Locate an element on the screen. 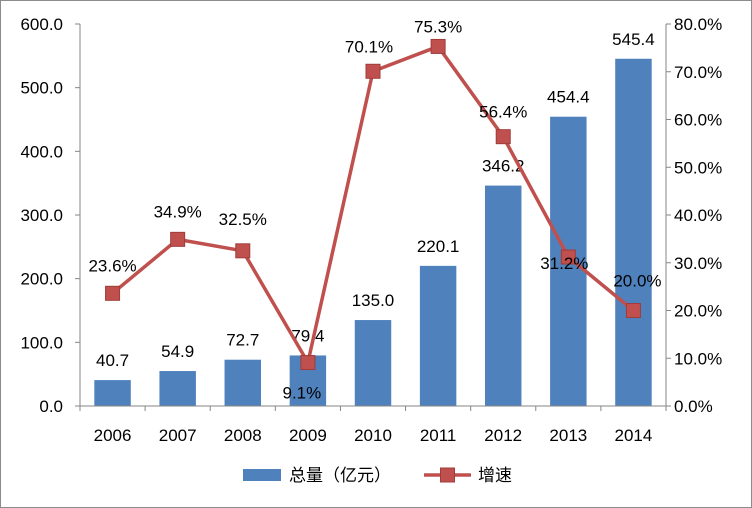 The image size is (752, 508). y-right-tick-label: 20.0% is located at coordinates (698, 311).